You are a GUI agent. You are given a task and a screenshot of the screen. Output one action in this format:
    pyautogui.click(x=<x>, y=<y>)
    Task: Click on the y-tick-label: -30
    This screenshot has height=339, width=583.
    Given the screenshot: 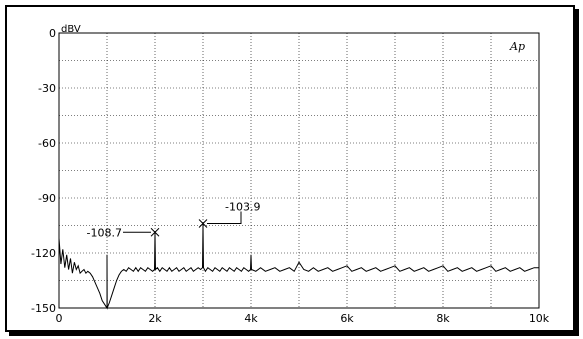 What is the action you would take?
    pyautogui.click(x=47, y=88)
    